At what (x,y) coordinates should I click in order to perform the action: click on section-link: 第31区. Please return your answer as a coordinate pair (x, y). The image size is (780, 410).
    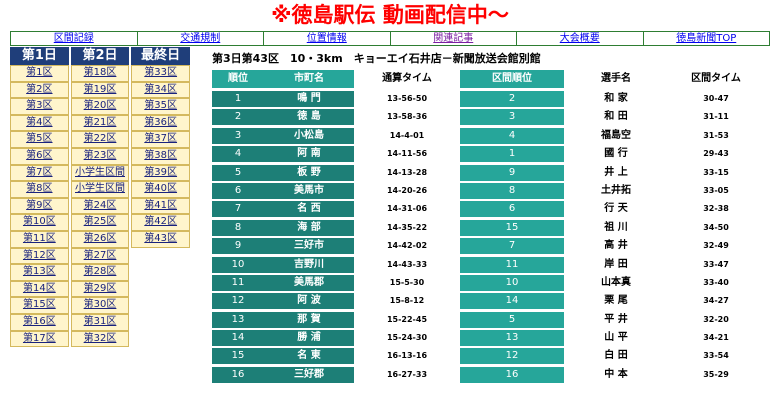
    Looking at the image, I should click on (100, 322).